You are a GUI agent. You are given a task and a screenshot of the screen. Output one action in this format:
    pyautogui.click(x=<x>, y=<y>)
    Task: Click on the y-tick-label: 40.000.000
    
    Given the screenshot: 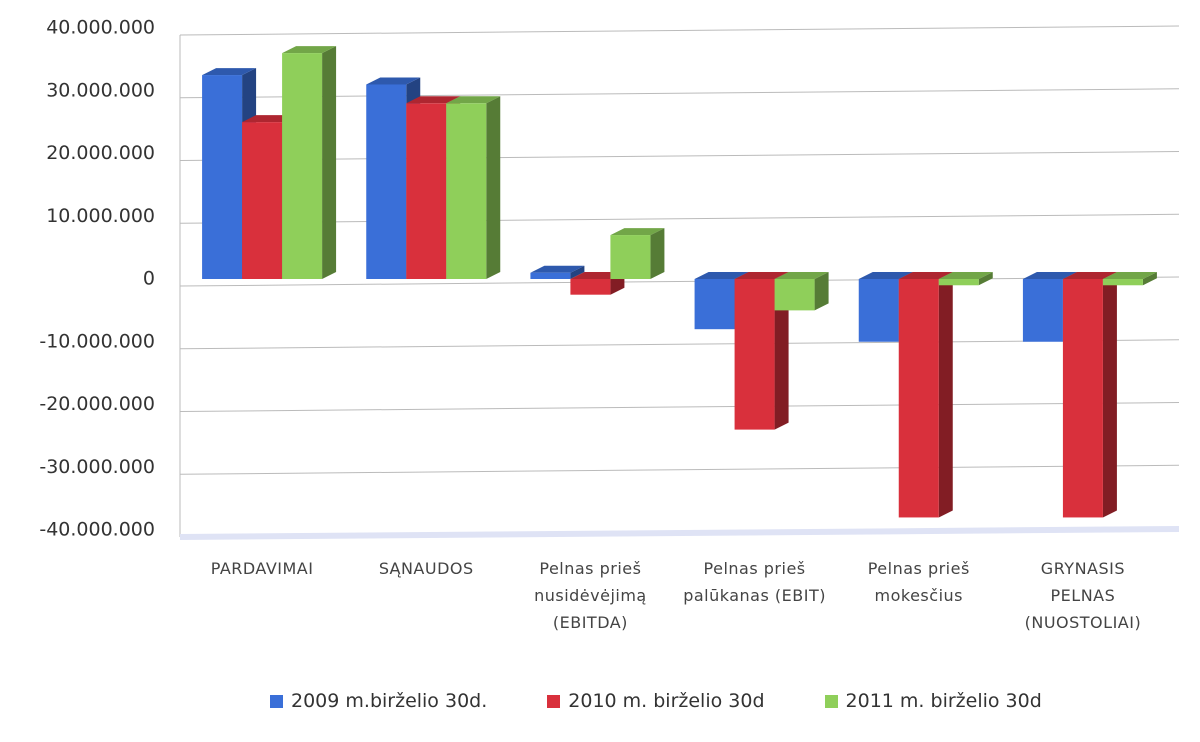 What is the action you would take?
    pyautogui.click(x=100, y=28)
    